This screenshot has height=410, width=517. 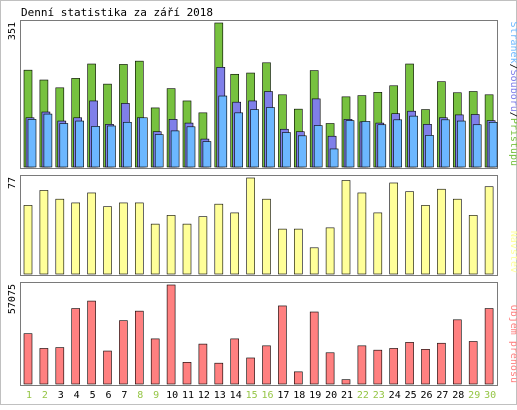 I want to click on bar-traffic-s2-d3, so click(x=64, y=145).